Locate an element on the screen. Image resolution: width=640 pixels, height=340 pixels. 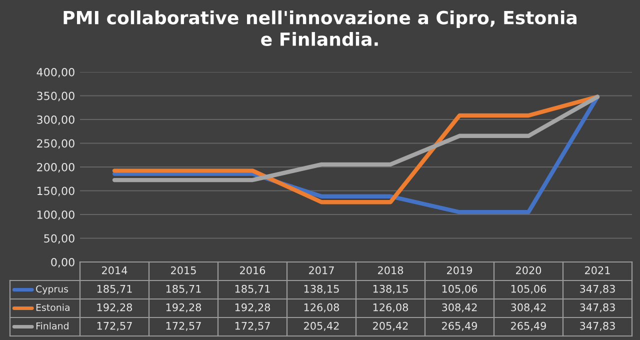
y-tick-label: 150,00 is located at coordinates (55, 191).